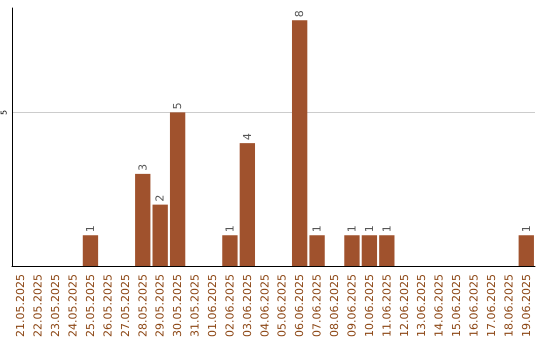 The width and height of the screenshot is (540, 340). What do you see at coordinates (229, 306) in the screenshot?
I see `x-tick-label: 02.06.2025` at bounding box center [229, 306].